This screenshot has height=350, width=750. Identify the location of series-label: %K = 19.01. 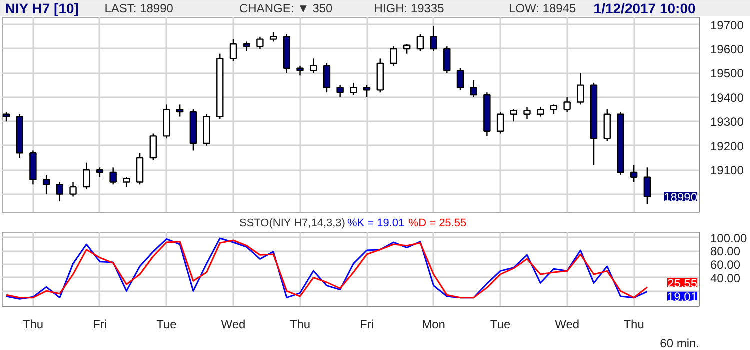
(376, 224).